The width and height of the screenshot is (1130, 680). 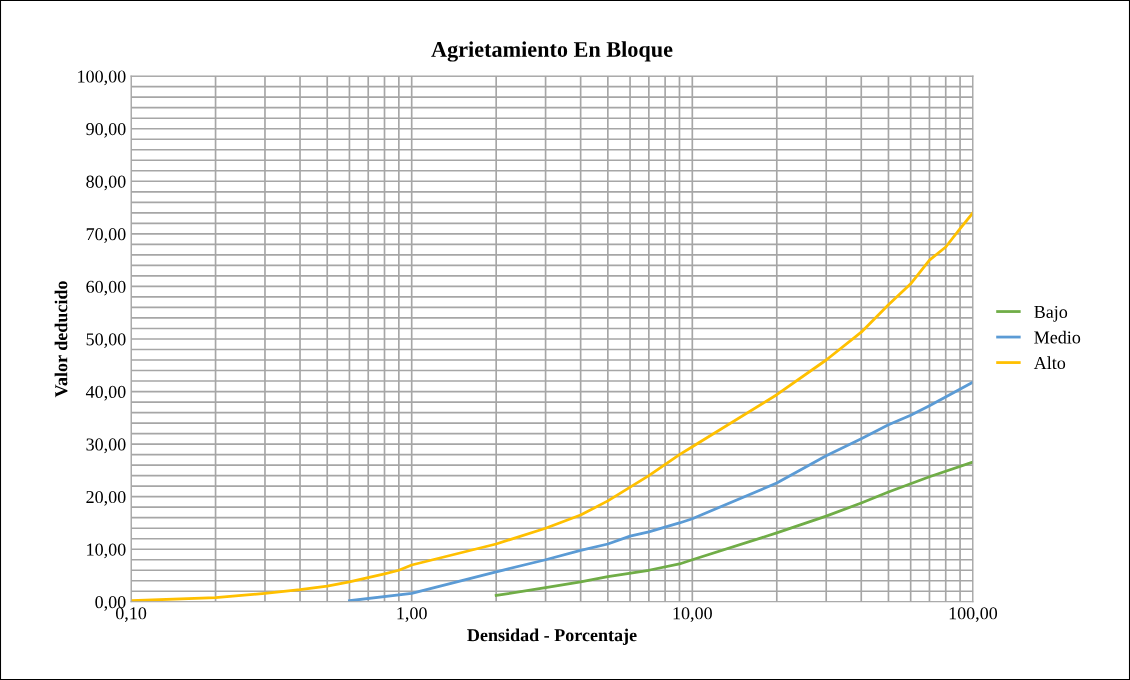 What do you see at coordinates (106, 498) in the screenshot?
I see `y-tick-label: 20,00` at bounding box center [106, 498].